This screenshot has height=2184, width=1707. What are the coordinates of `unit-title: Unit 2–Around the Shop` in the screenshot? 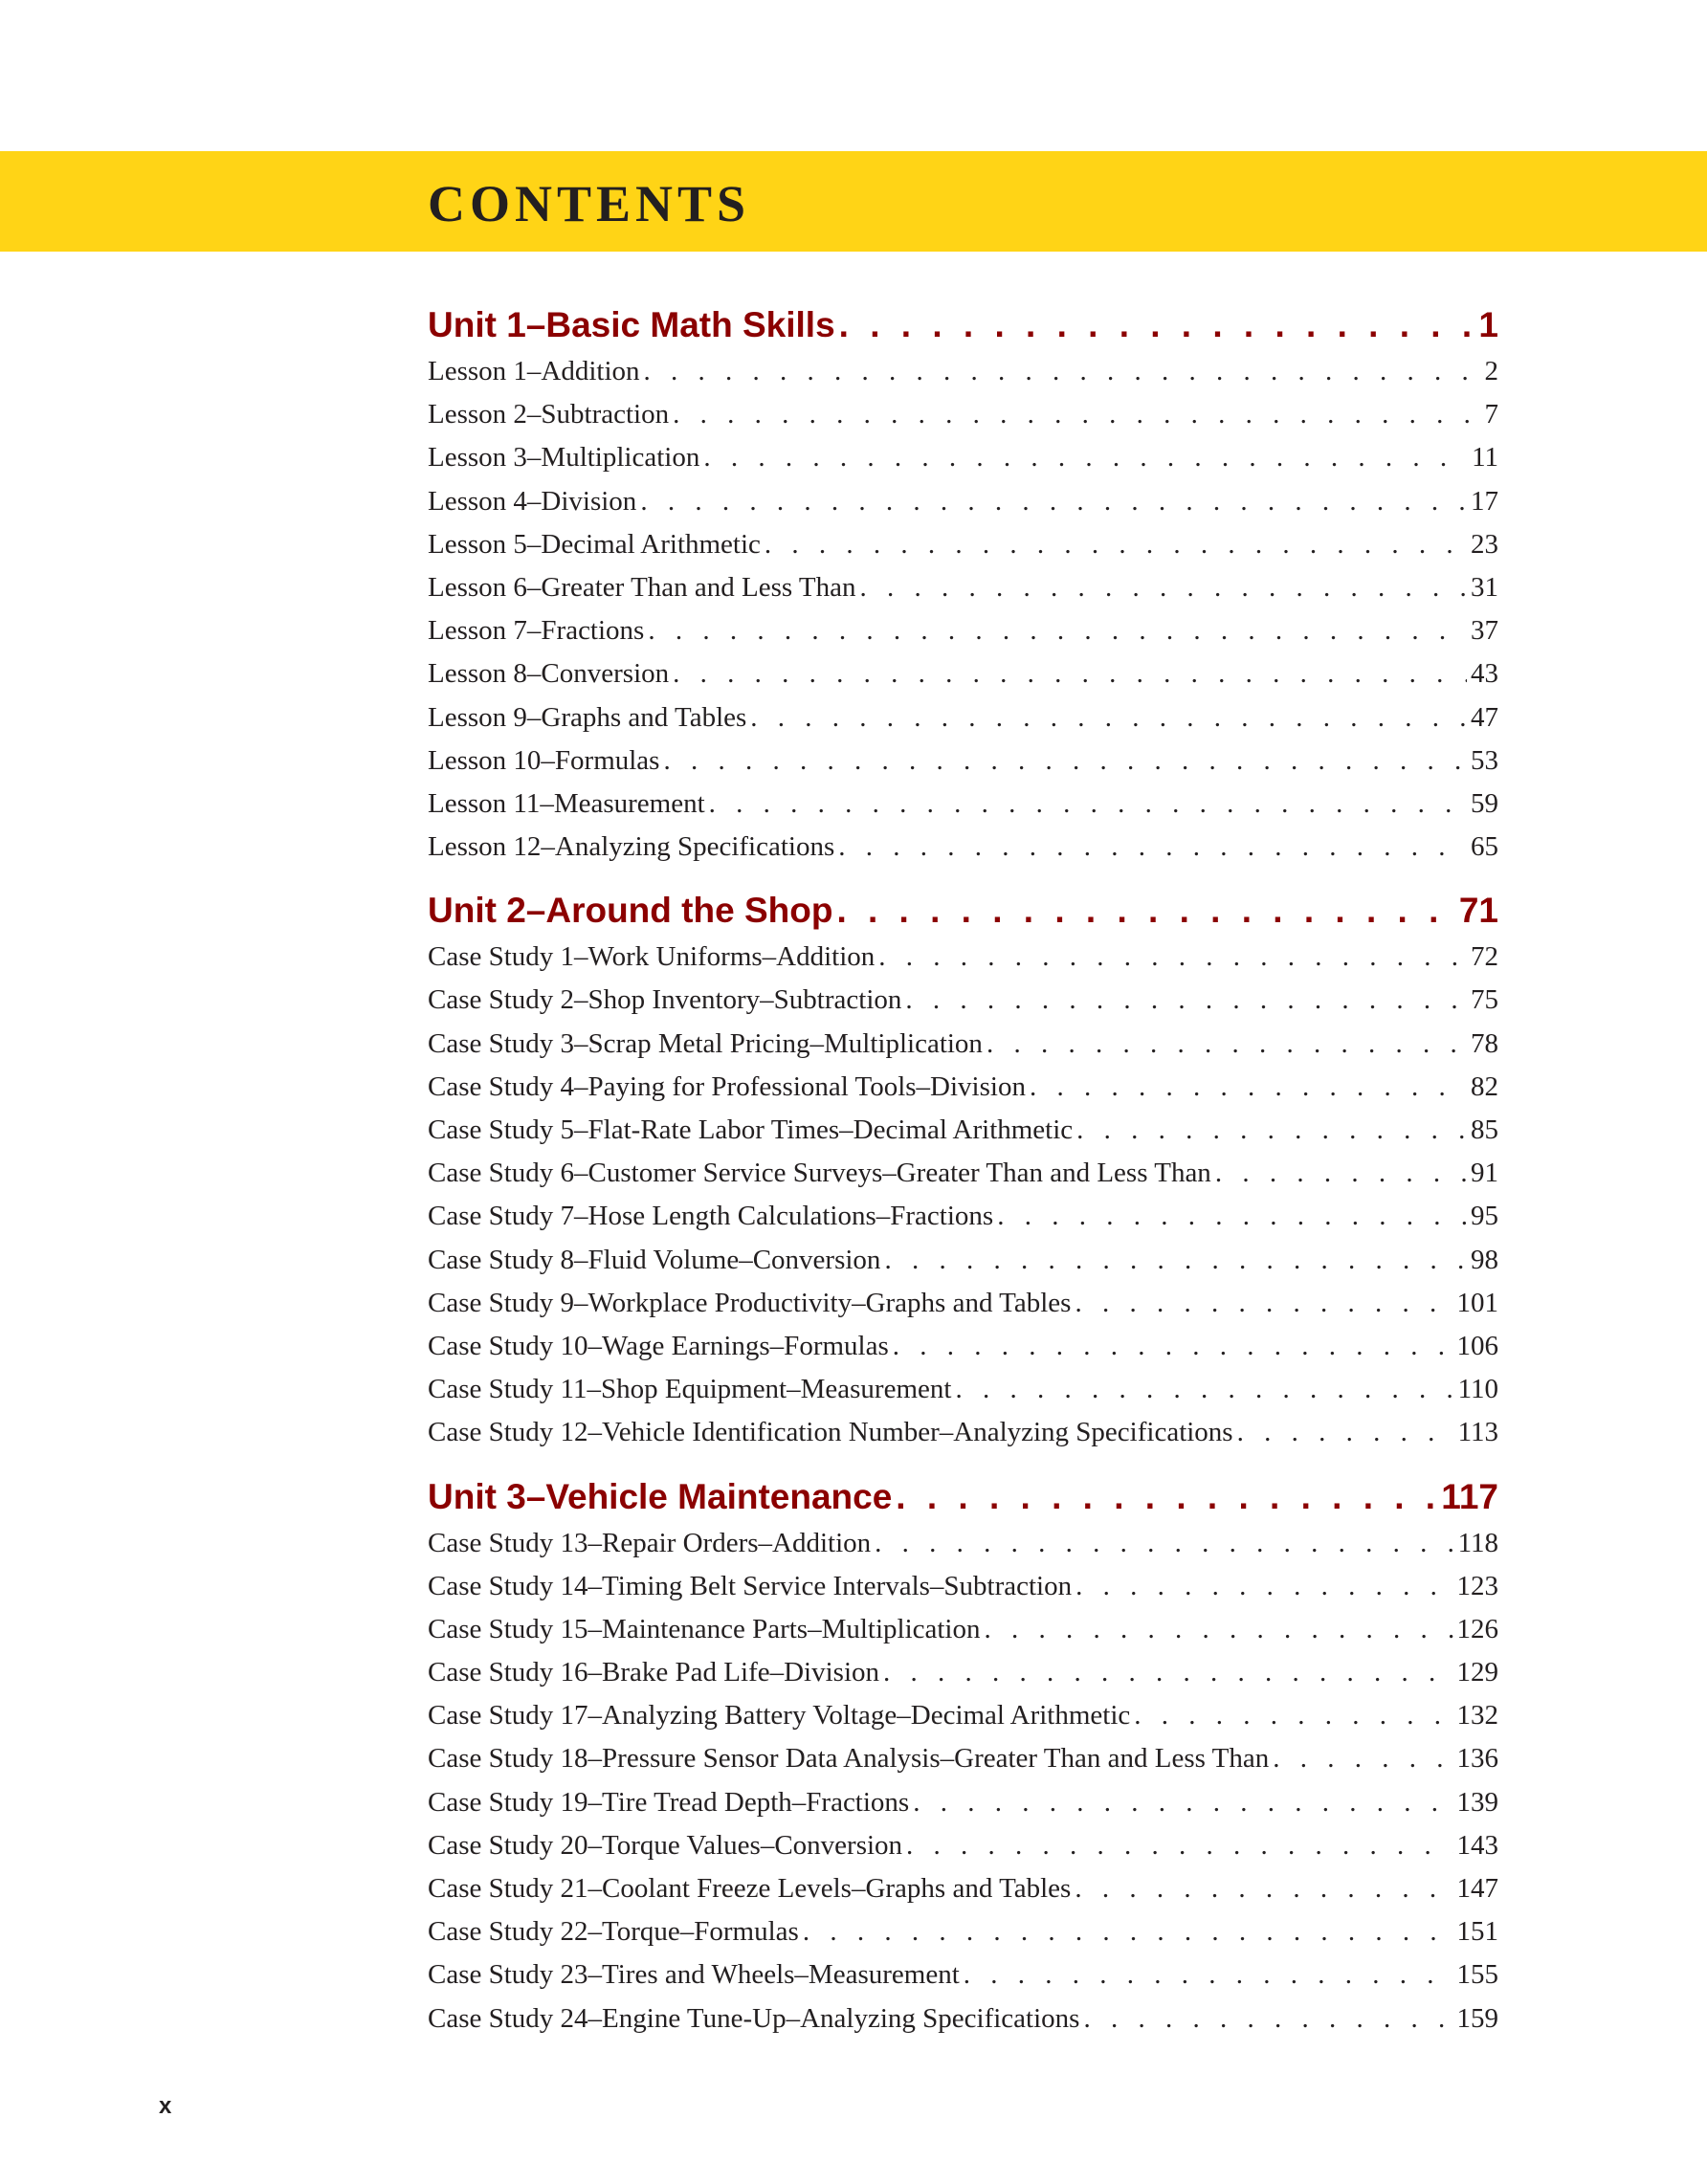 It's located at (630, 911).